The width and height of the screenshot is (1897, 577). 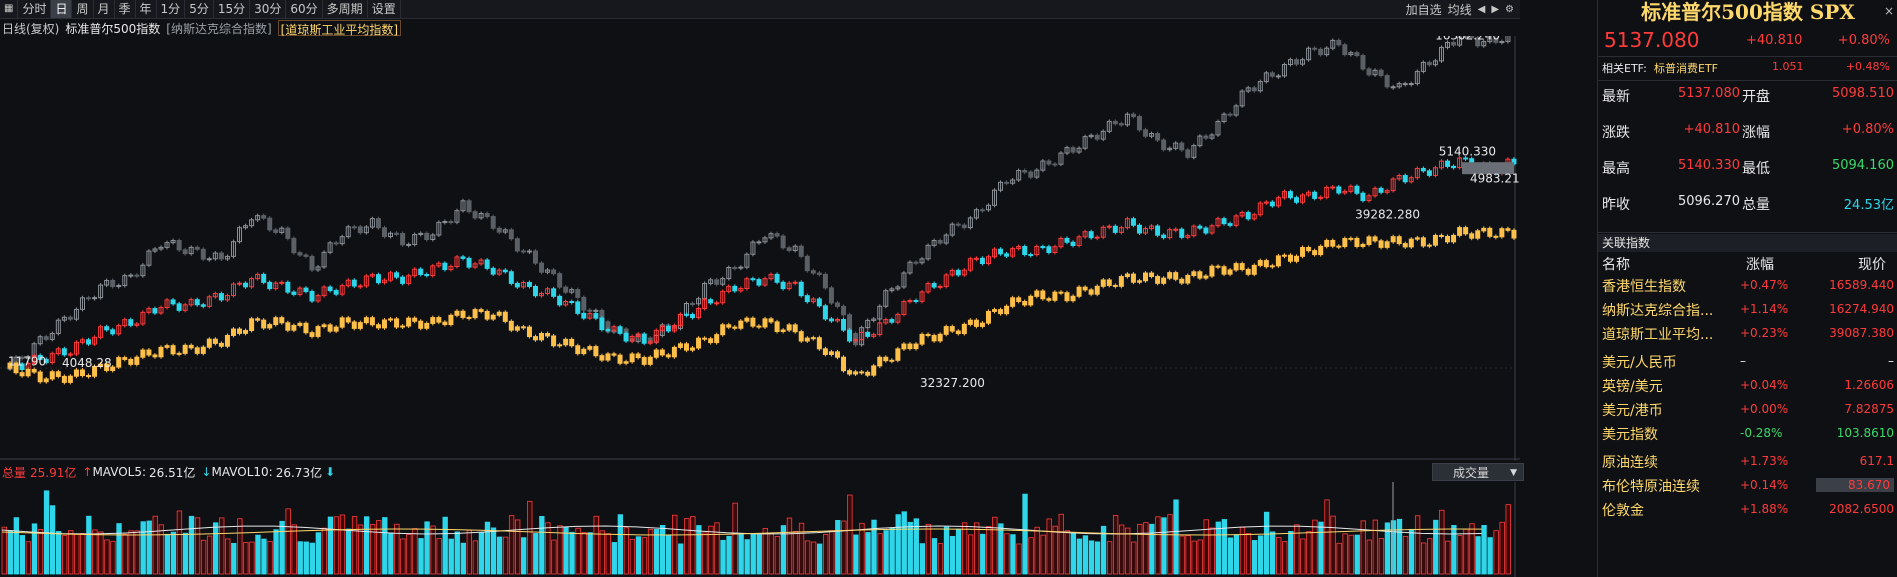 I want to click on indicator-select: 成交量 ▼, so click(x=1478, y=472).